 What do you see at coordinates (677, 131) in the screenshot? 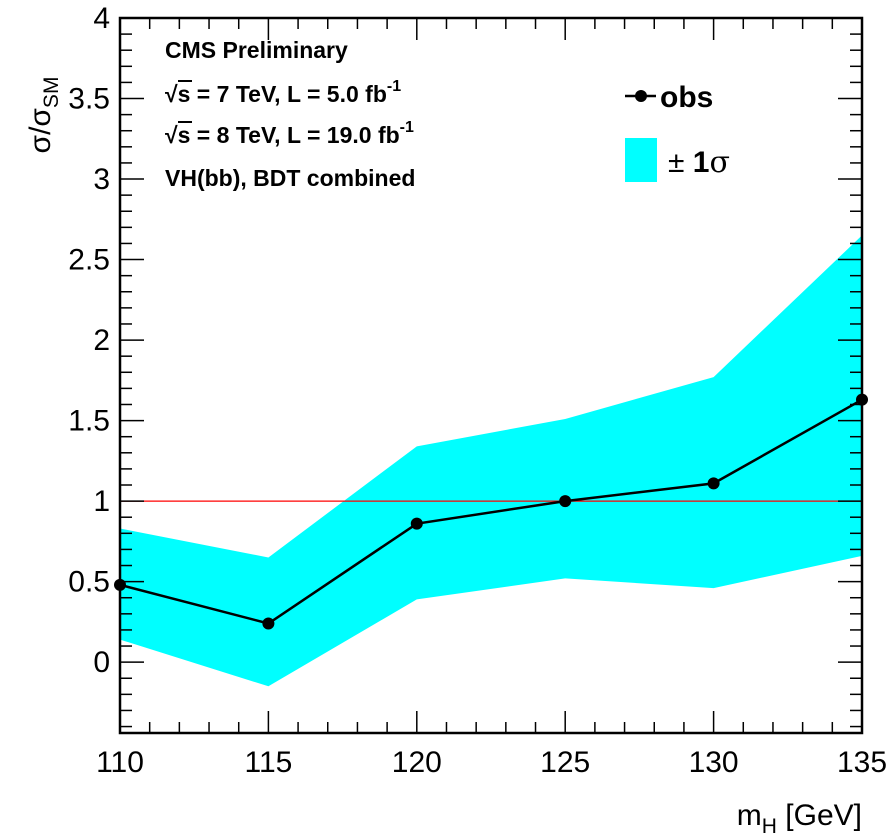
I see `legend: obs ± 1σ` at bounding box center [677, 131].